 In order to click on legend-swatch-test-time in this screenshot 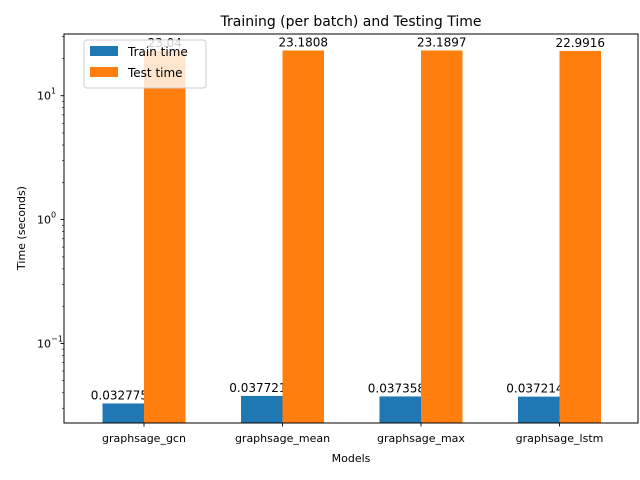, I will do `click(104, 72)`.